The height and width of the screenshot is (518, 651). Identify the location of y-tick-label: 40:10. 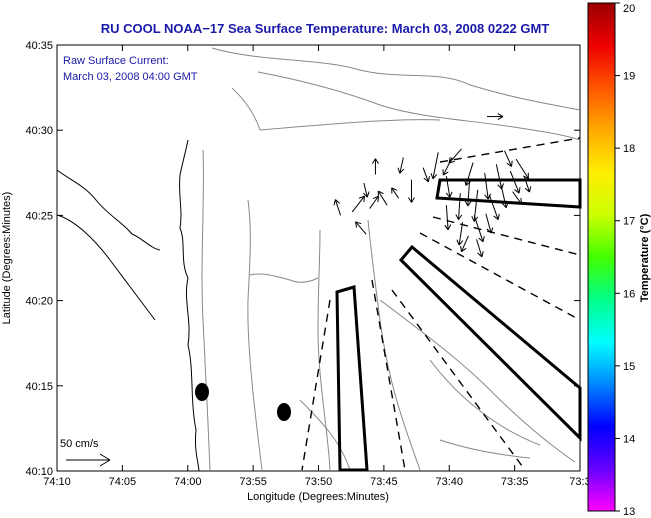
(39, 472).